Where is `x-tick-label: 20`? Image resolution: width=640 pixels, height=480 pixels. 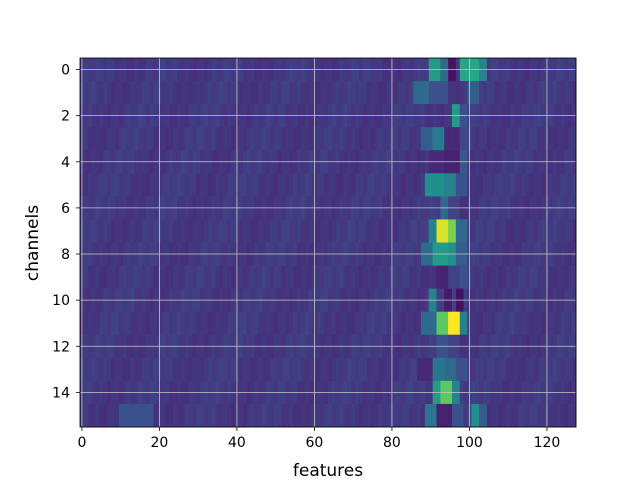
x-tick-label: 20 is located at coordinates (160, 443).